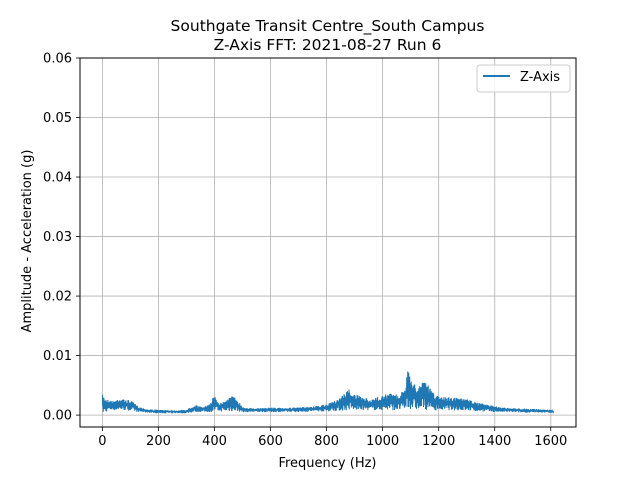 The height and width of the screenshot is (480, 640). I want to click on y-axis: 0.00 0.01 0.02 0.03 0.04 0.05 0.06, so click(61, 238).